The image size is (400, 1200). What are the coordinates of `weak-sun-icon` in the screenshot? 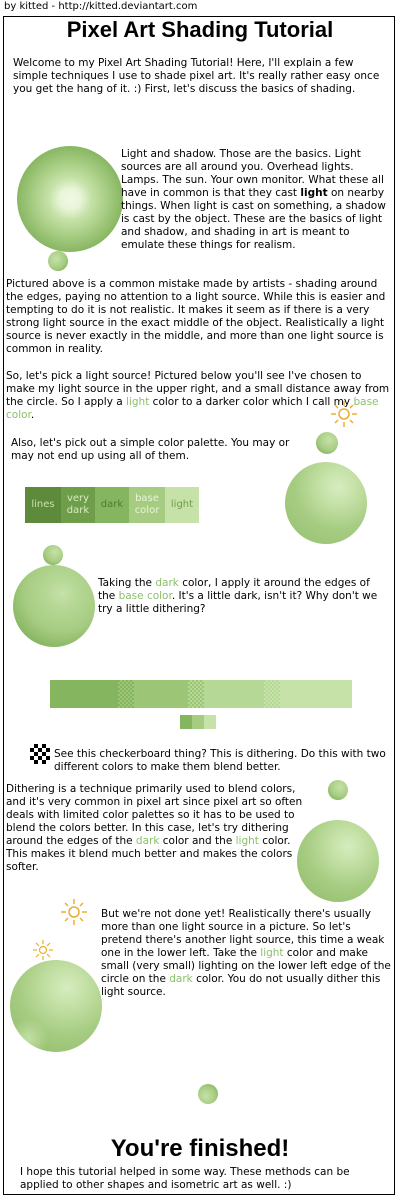 It's located at (43, 950).